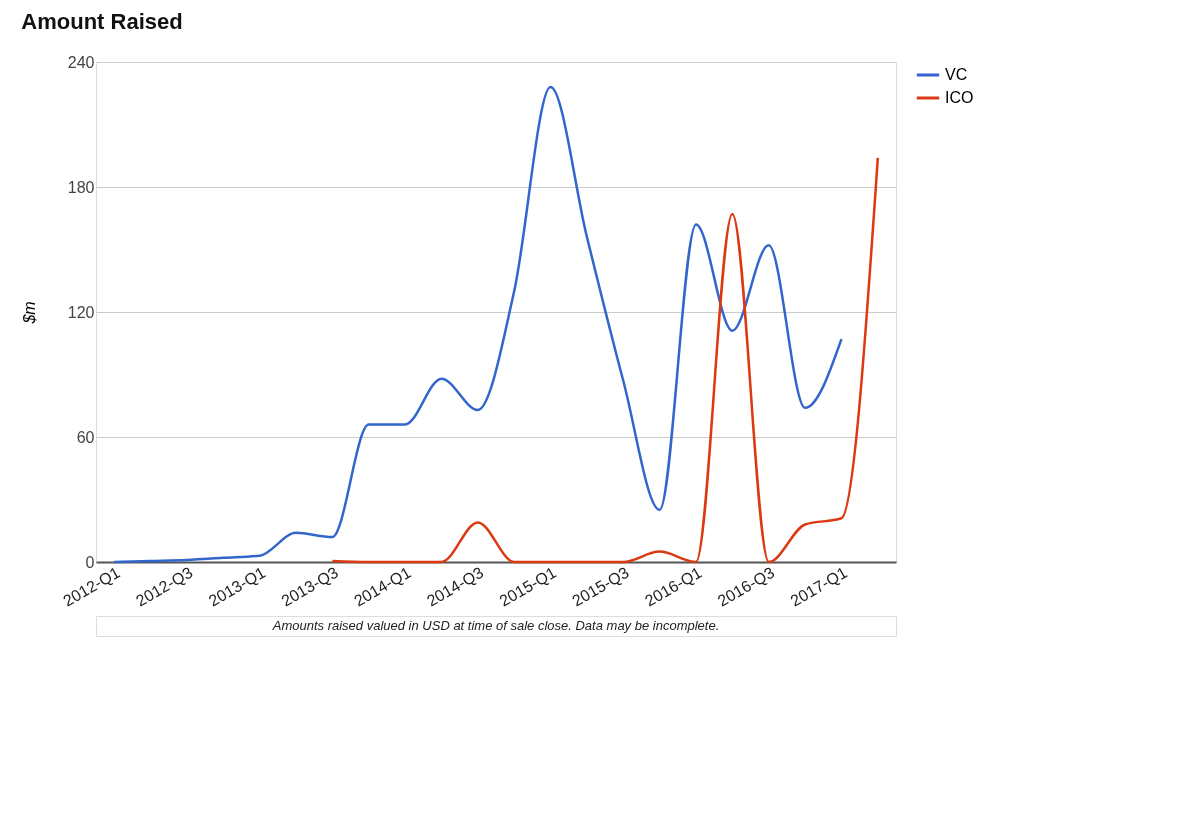  Describe the element at coordinates (102, 21) in the screenshot. I see `chart-title: Amount Raised` at that location.